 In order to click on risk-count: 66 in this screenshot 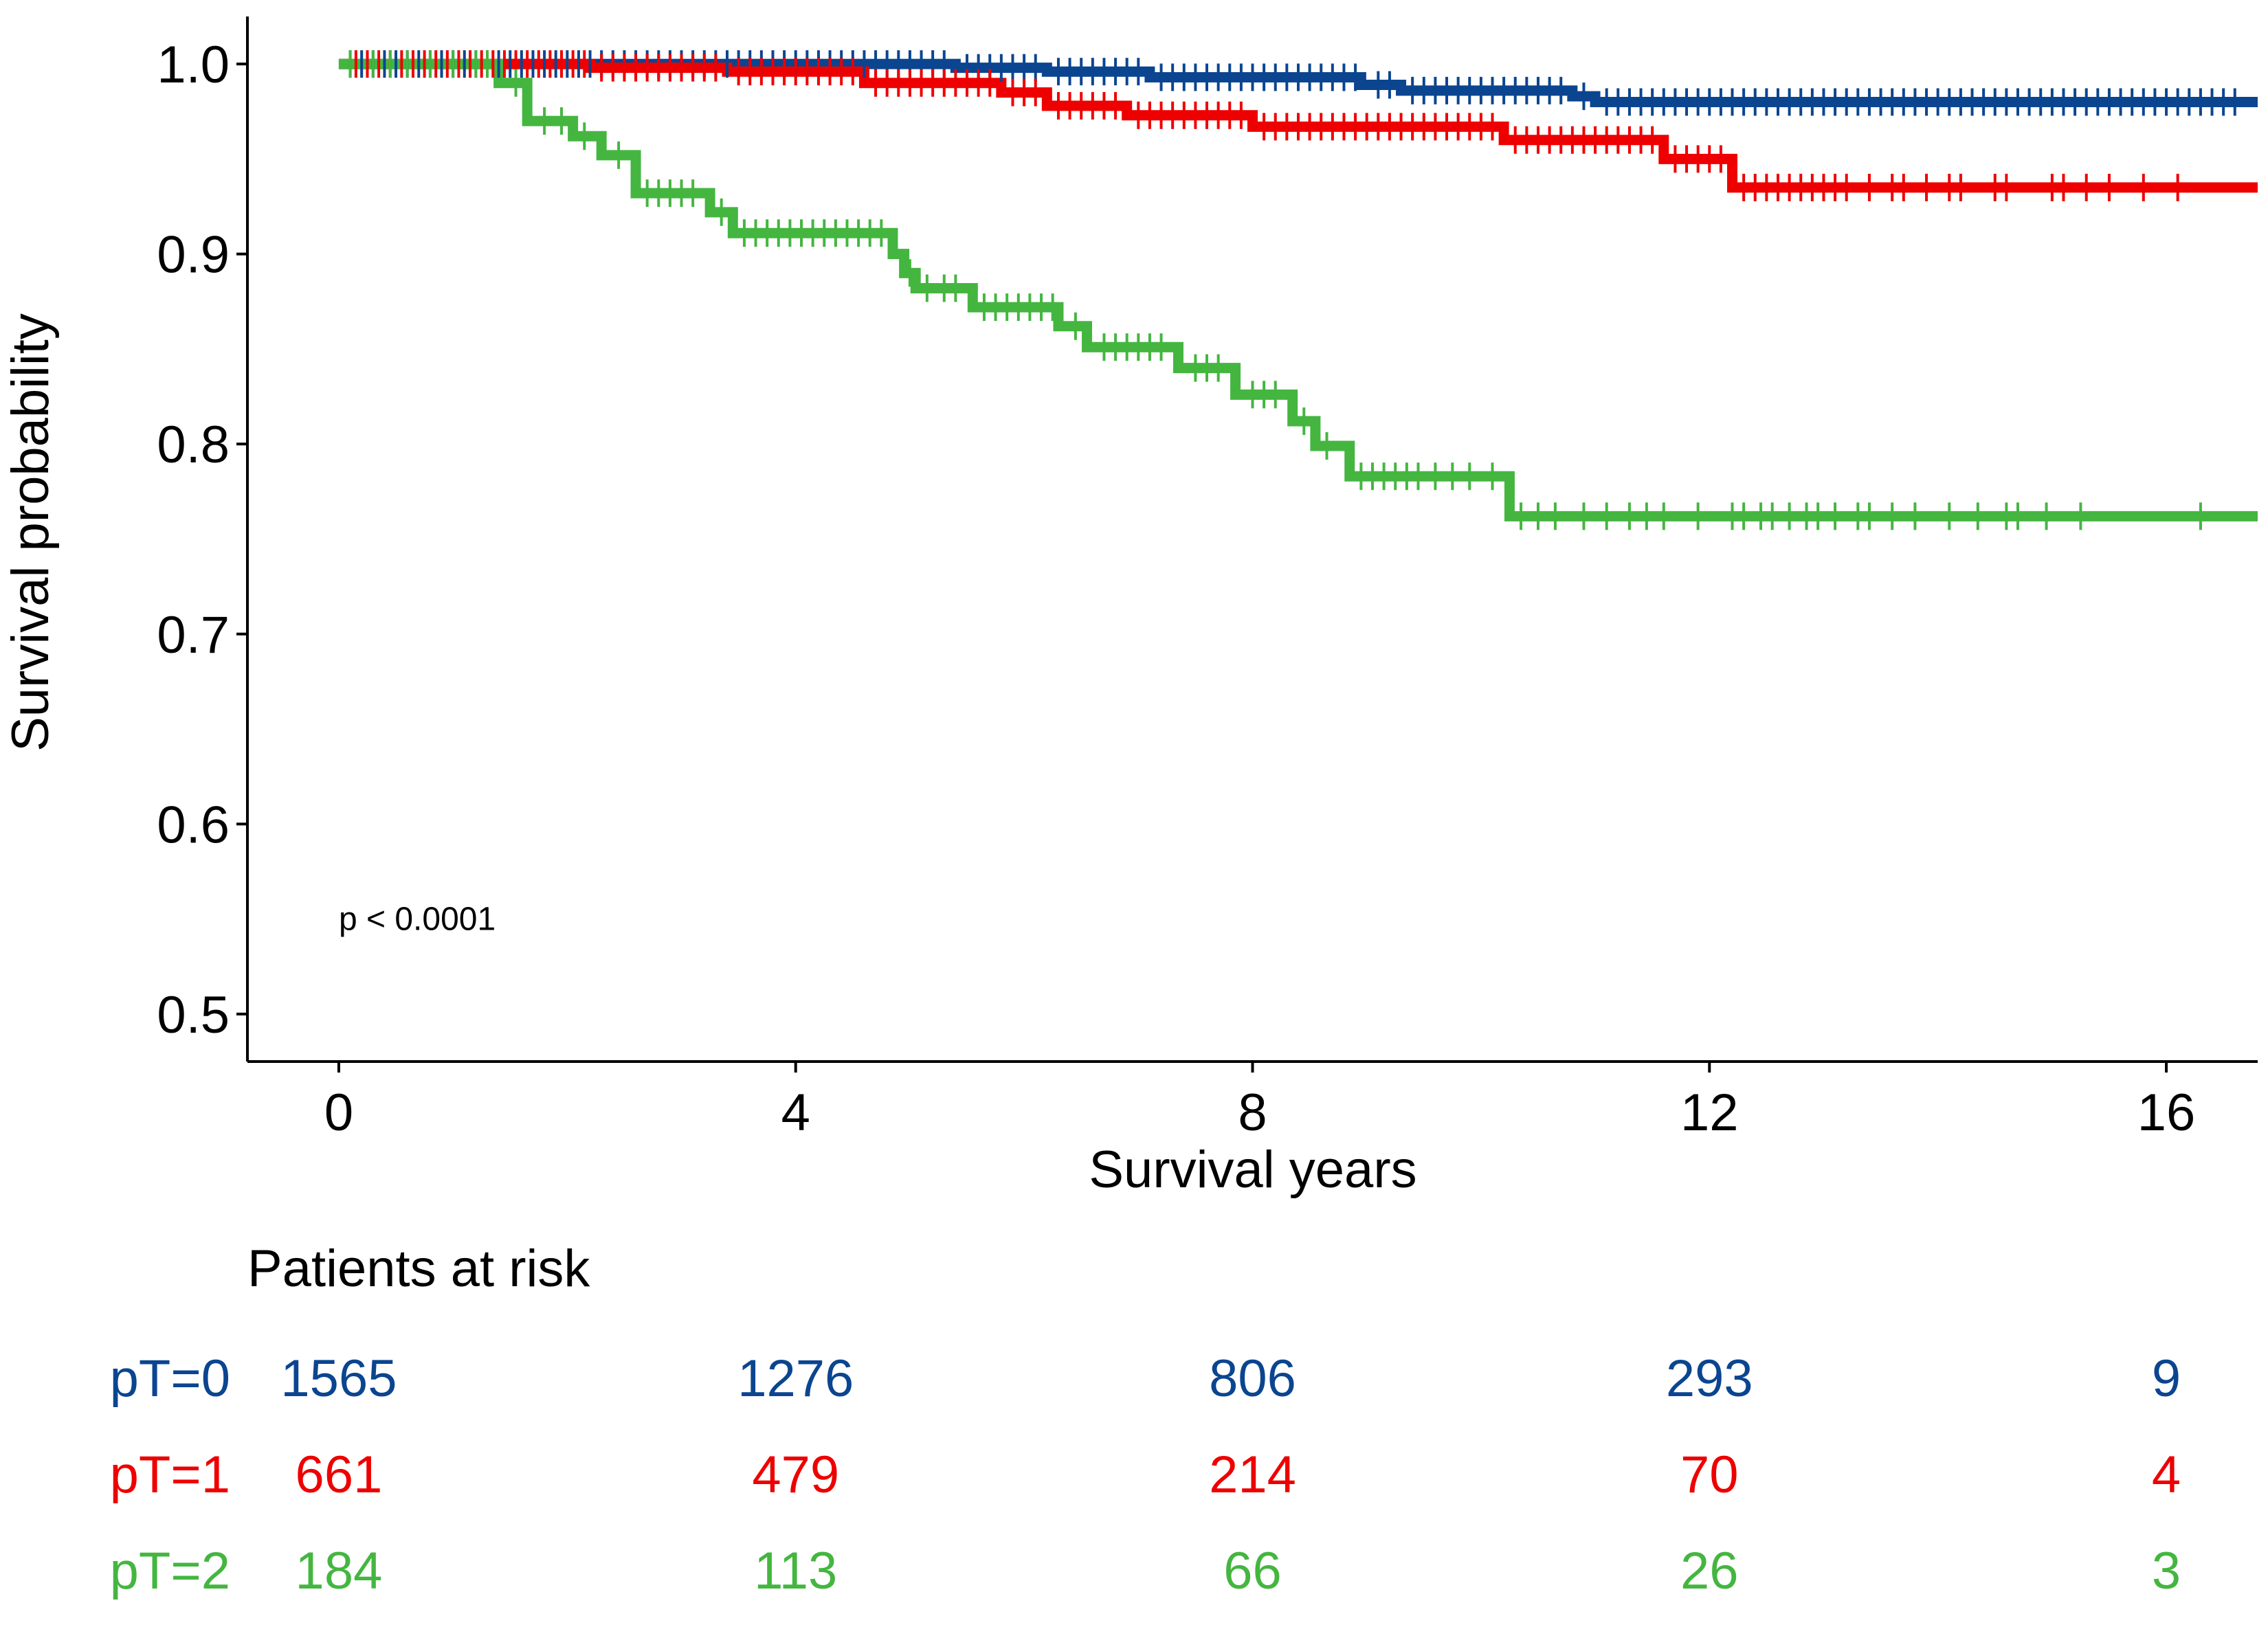, I will do `click(1252, 1571)`.